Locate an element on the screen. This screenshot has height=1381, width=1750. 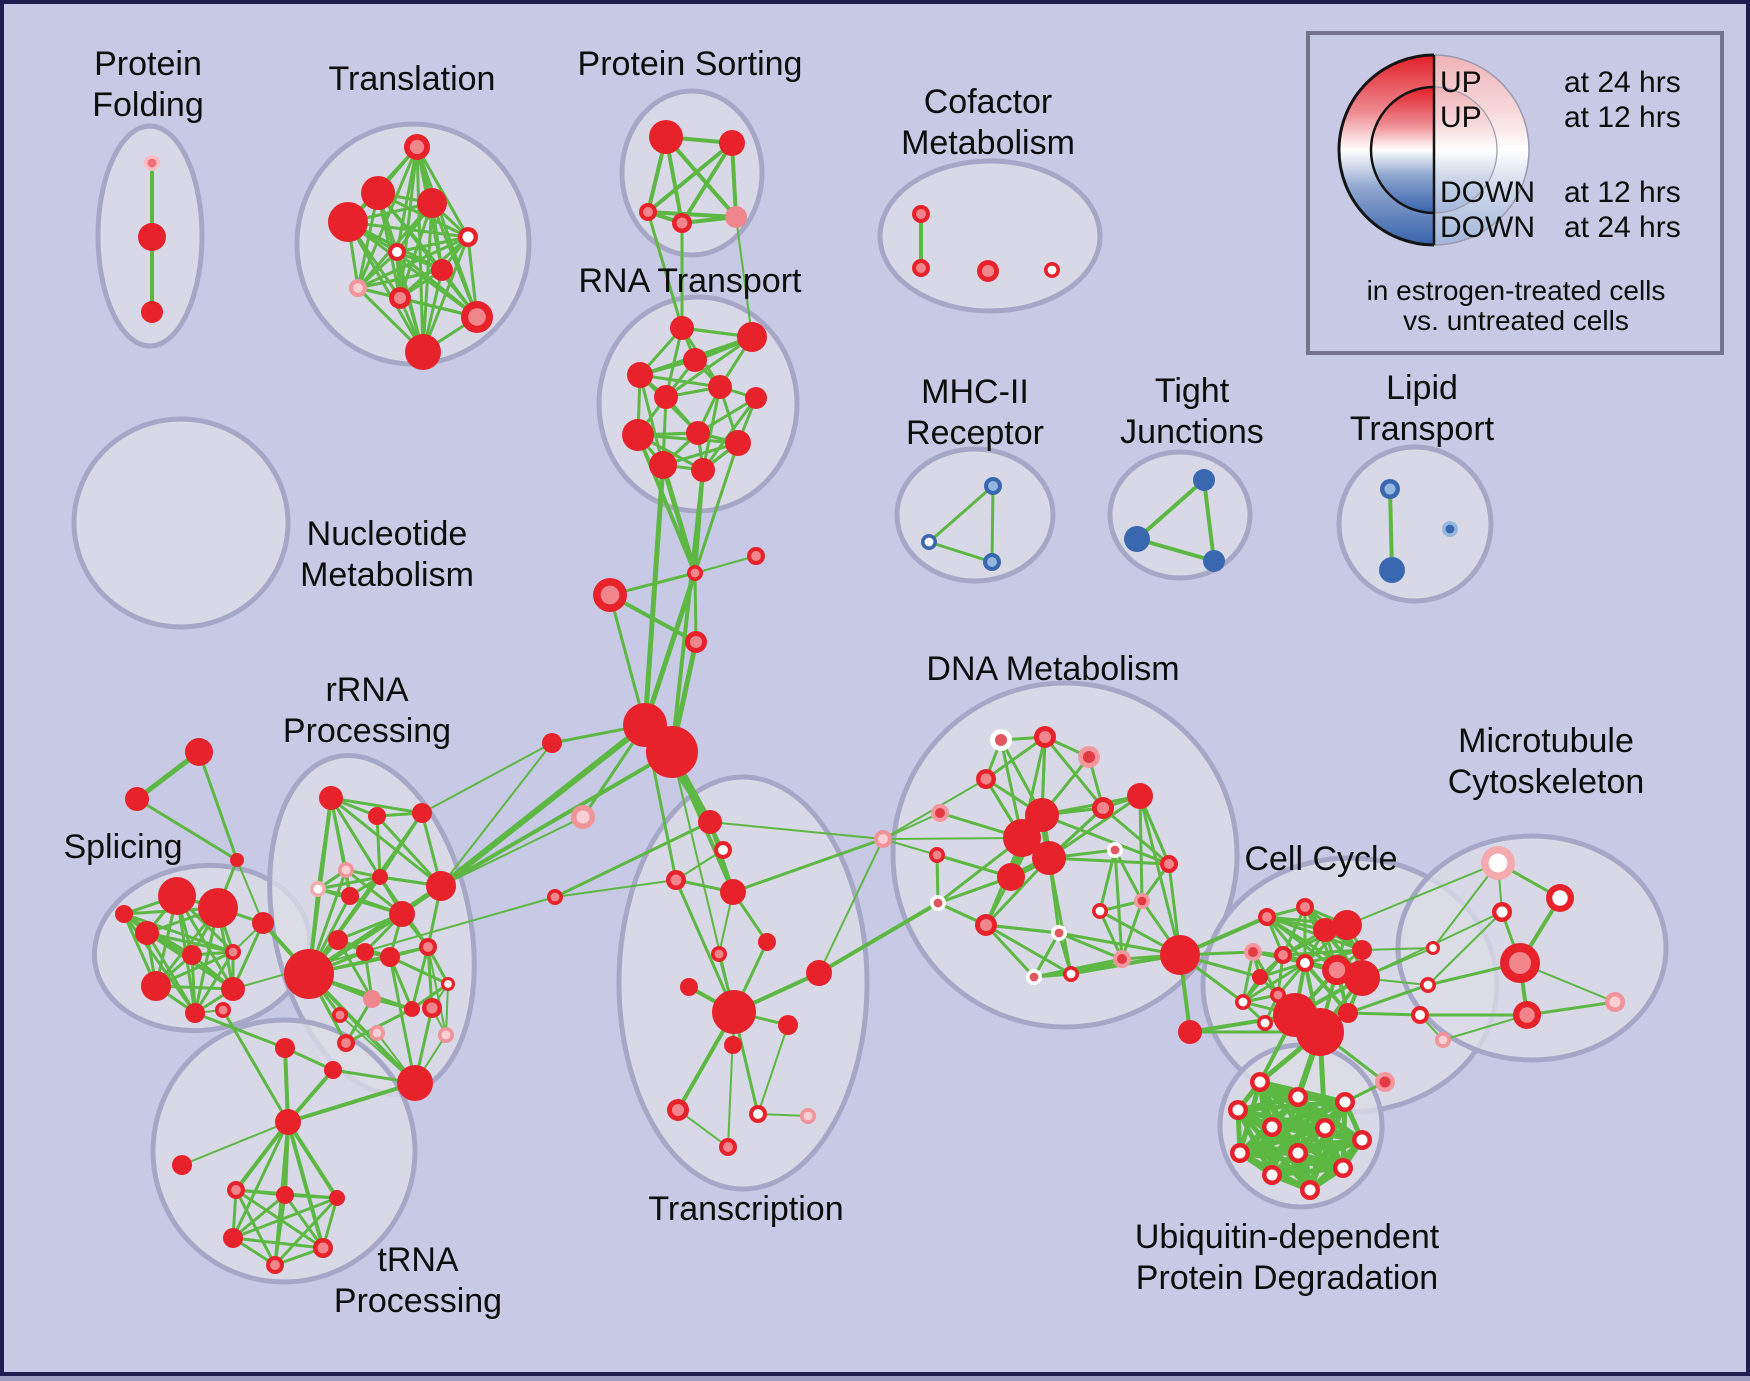
cluster-ellipse-lipid-transport is located at coordinates (1415, 524).